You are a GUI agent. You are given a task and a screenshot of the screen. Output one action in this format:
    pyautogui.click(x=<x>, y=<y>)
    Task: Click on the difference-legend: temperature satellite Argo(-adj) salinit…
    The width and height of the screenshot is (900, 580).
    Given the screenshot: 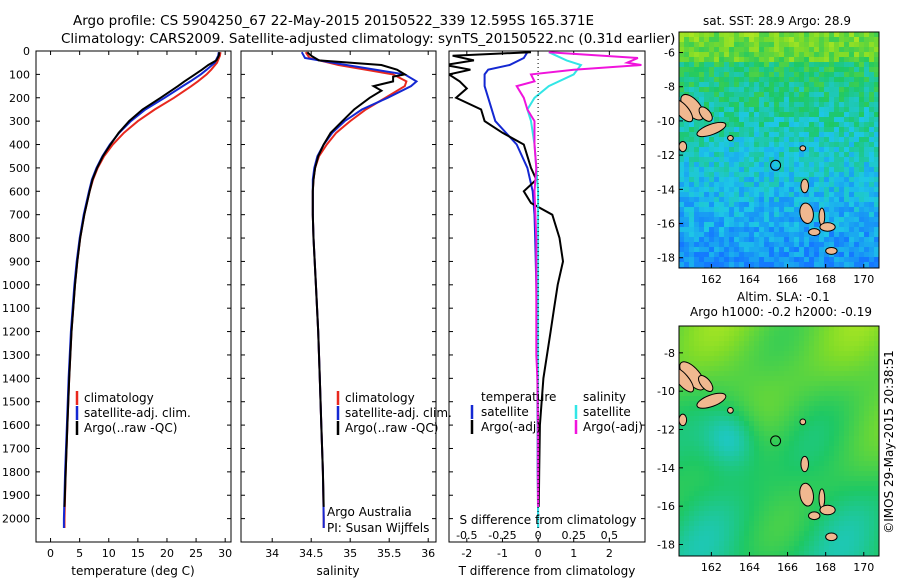 What is the action you would take?
    pyautogui.click(x=556, y=412)
    